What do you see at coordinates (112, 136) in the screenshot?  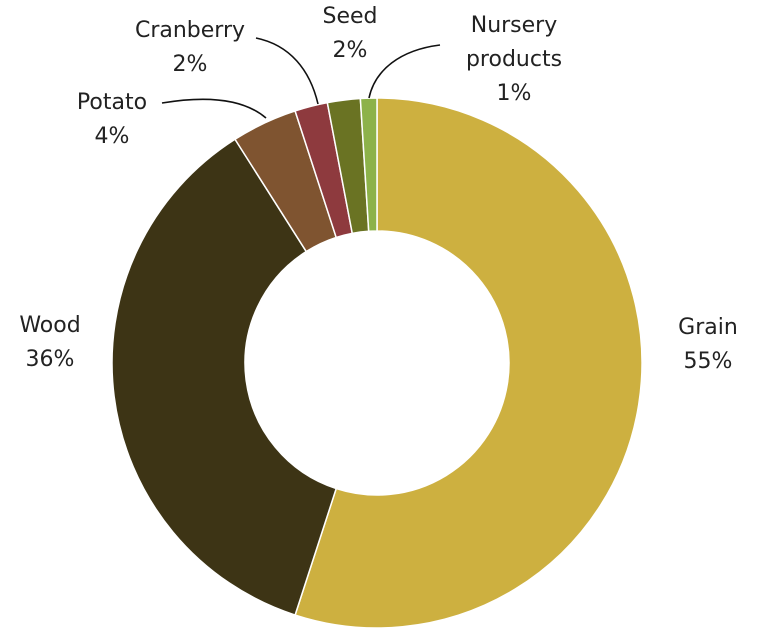 I see `value-label: 4%` at bounding box center [112, 136].